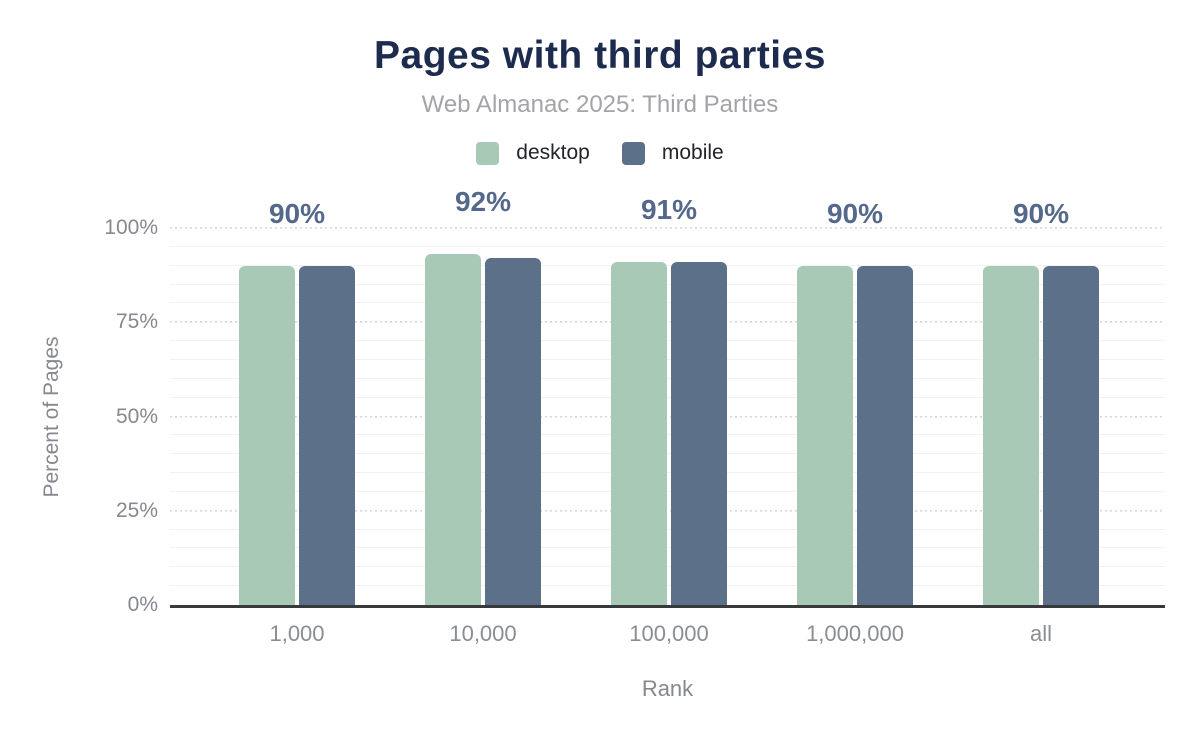  Describe the element at coordinates (855, 633) in the screenshot. I see `x-tick-label: 1,000,000` at that location.